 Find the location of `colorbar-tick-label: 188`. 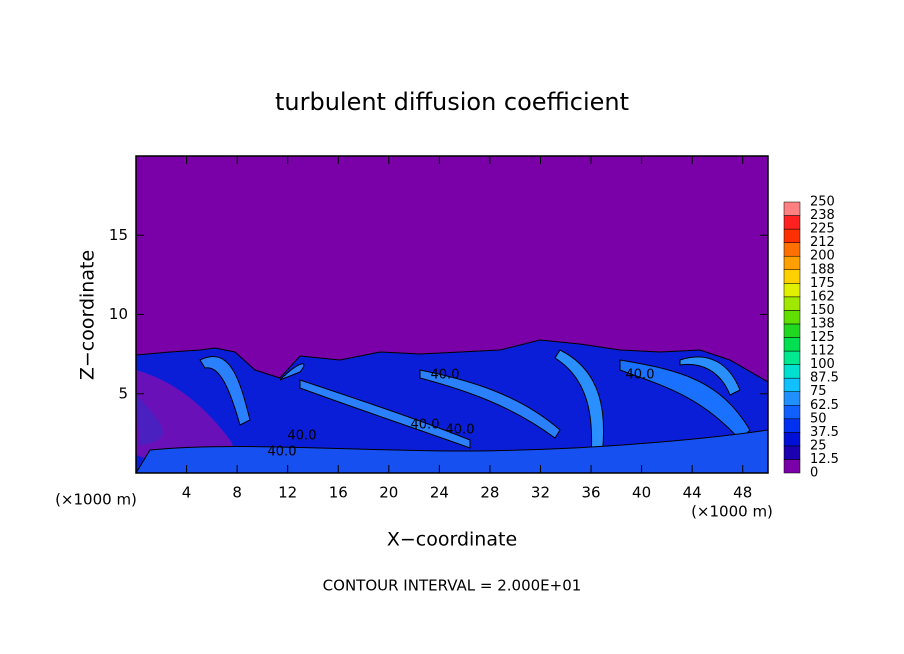

colorbar-tick-label: 188 is located at coordinates (822, 269).